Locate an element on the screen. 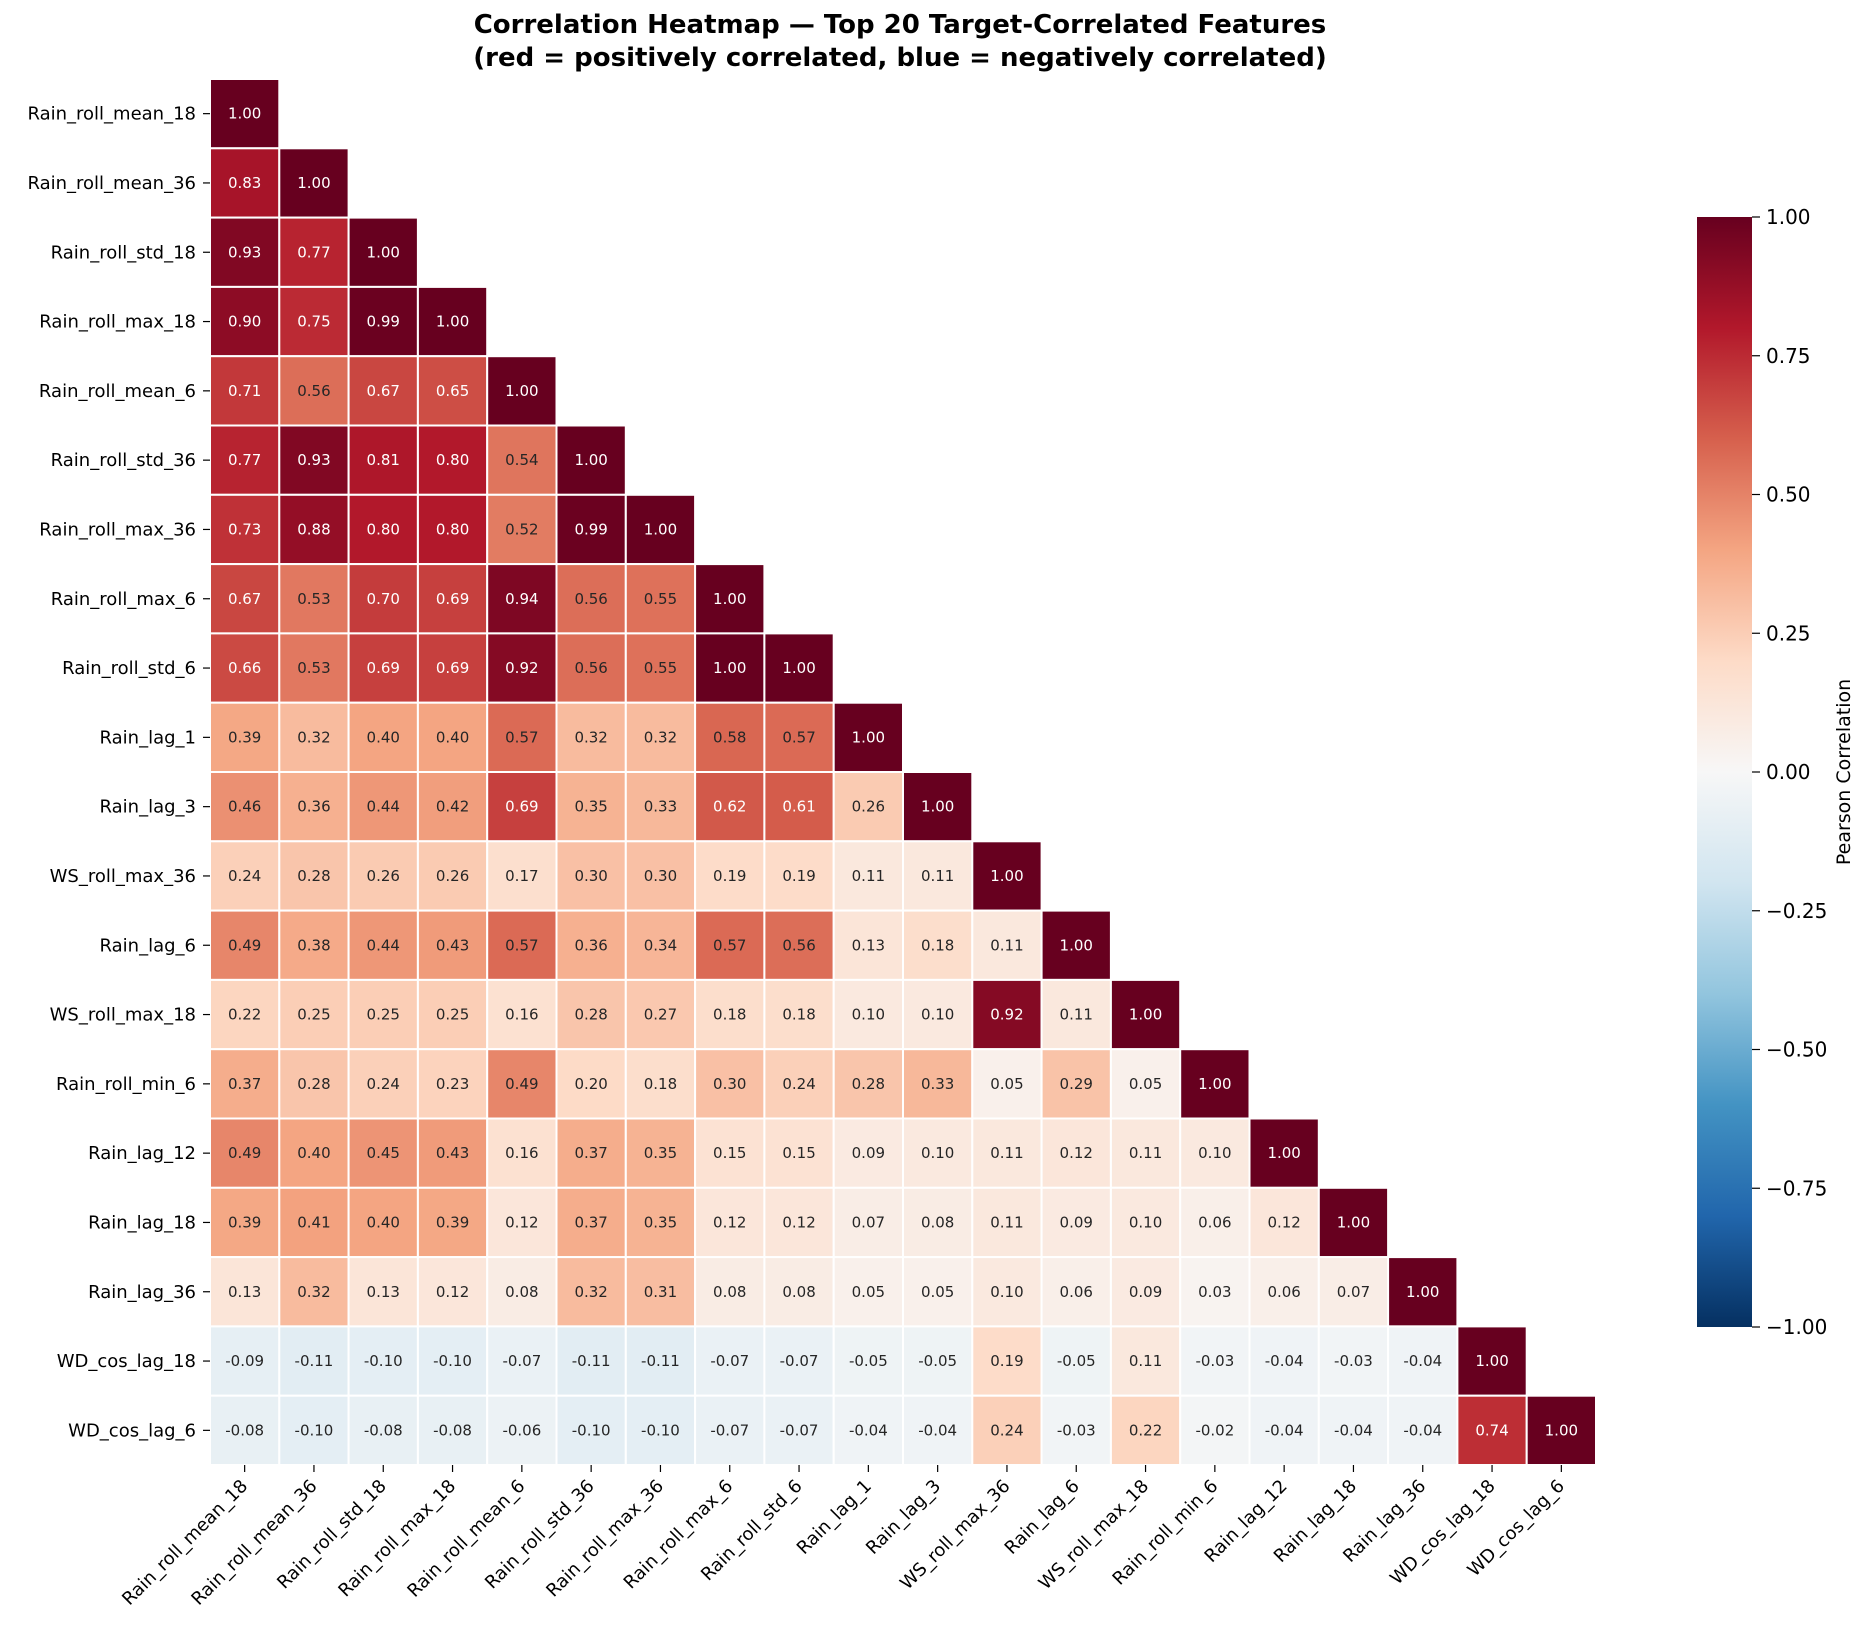  y-tick-label: Rain_roll_max_36 is located at coordinates (117, 529).